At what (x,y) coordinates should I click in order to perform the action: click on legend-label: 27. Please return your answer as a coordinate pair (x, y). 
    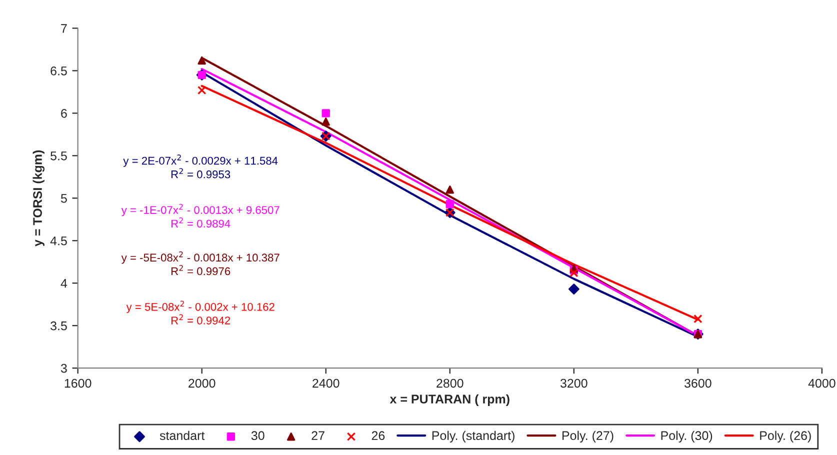
    Looking at the image, I should click on (318, 435).